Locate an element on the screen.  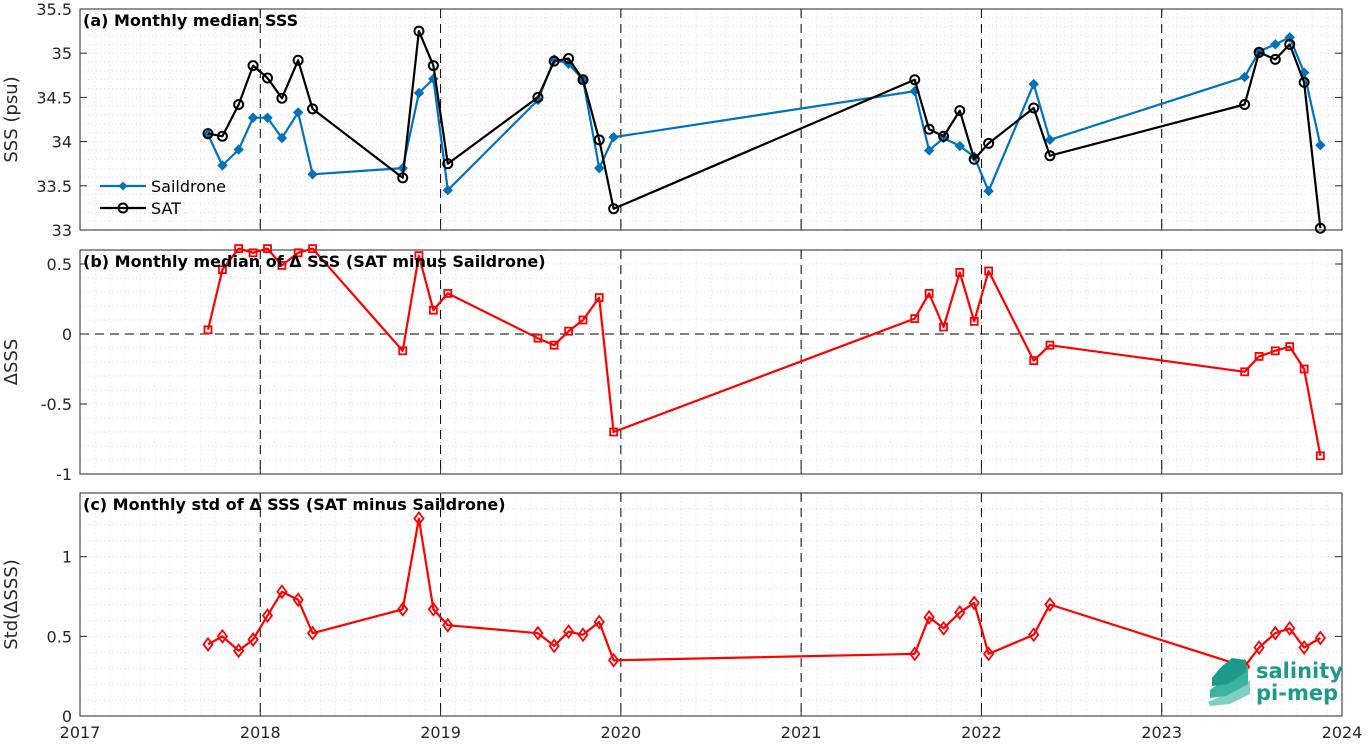
y-axis-label: ΔSSS is located at coordinates (11, 362).